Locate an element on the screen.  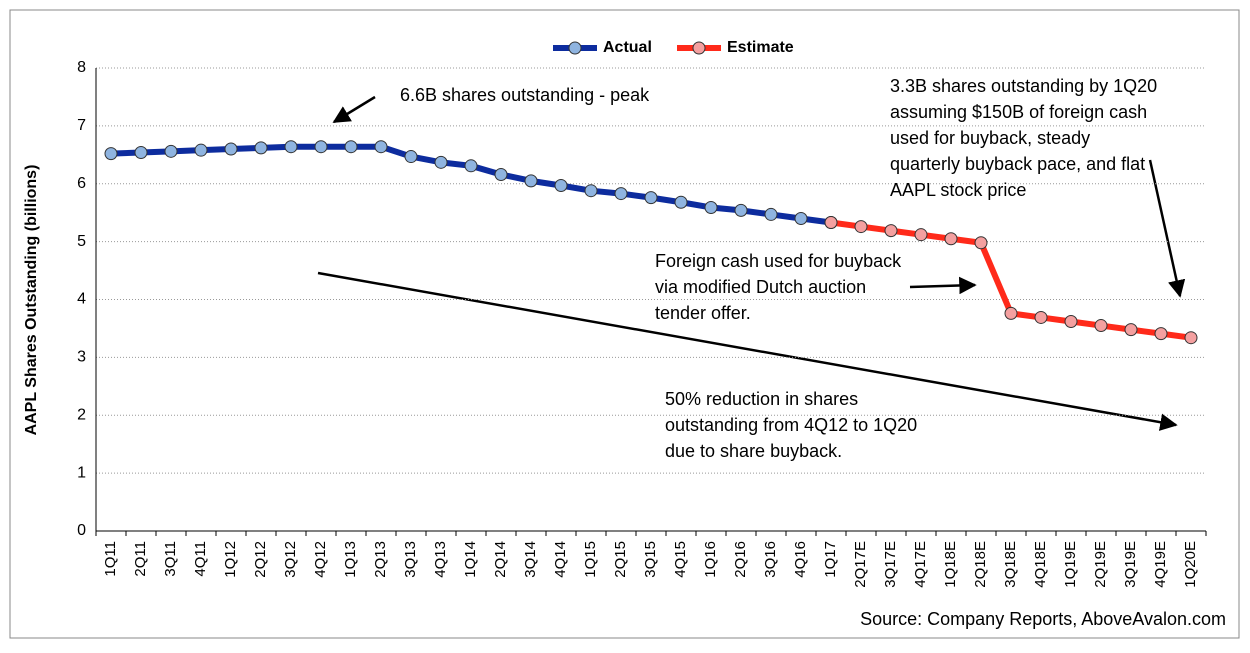
legend-label: Actual is located at coordinates (627, 47).